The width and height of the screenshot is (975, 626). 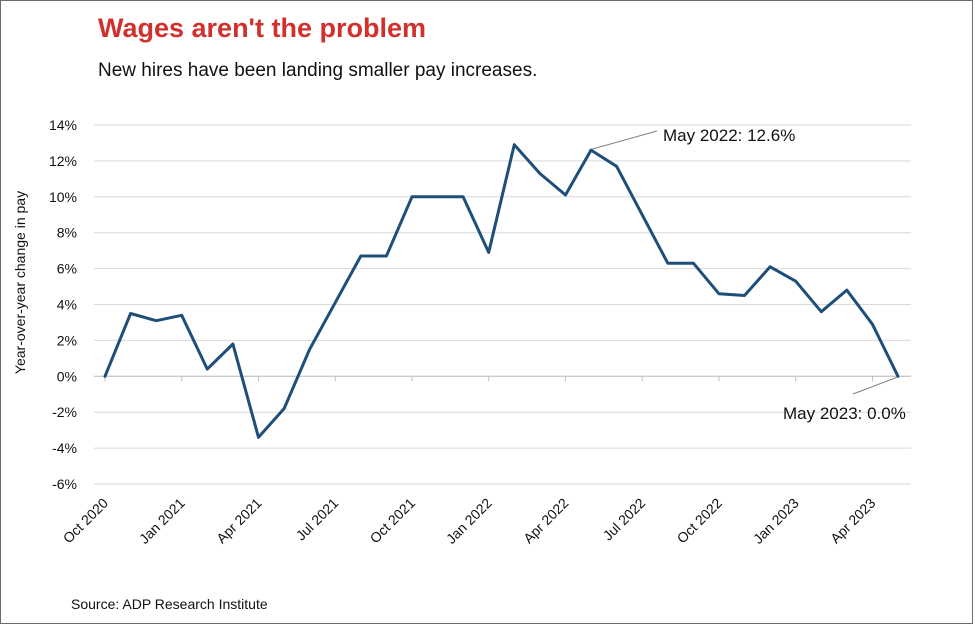 What do you see at coordinates (169, 604) in the screenshot?
I see `source-note: Source: ADP Research Institute` at bounding box center [169, 604].